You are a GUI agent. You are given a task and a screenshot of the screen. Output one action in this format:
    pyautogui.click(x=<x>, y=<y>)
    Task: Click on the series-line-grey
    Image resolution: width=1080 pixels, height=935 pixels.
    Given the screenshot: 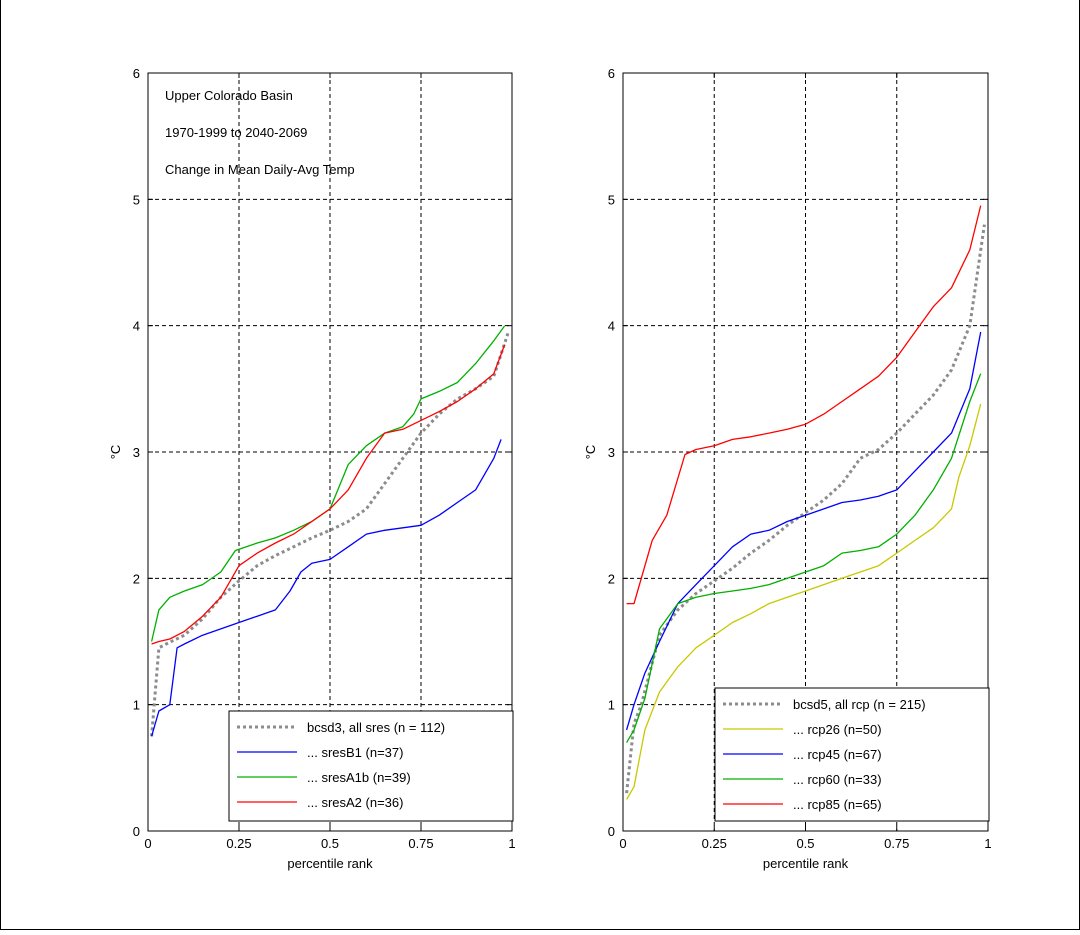 What is the action you would take?
    pyautogui.click(x=330, y=534)
    